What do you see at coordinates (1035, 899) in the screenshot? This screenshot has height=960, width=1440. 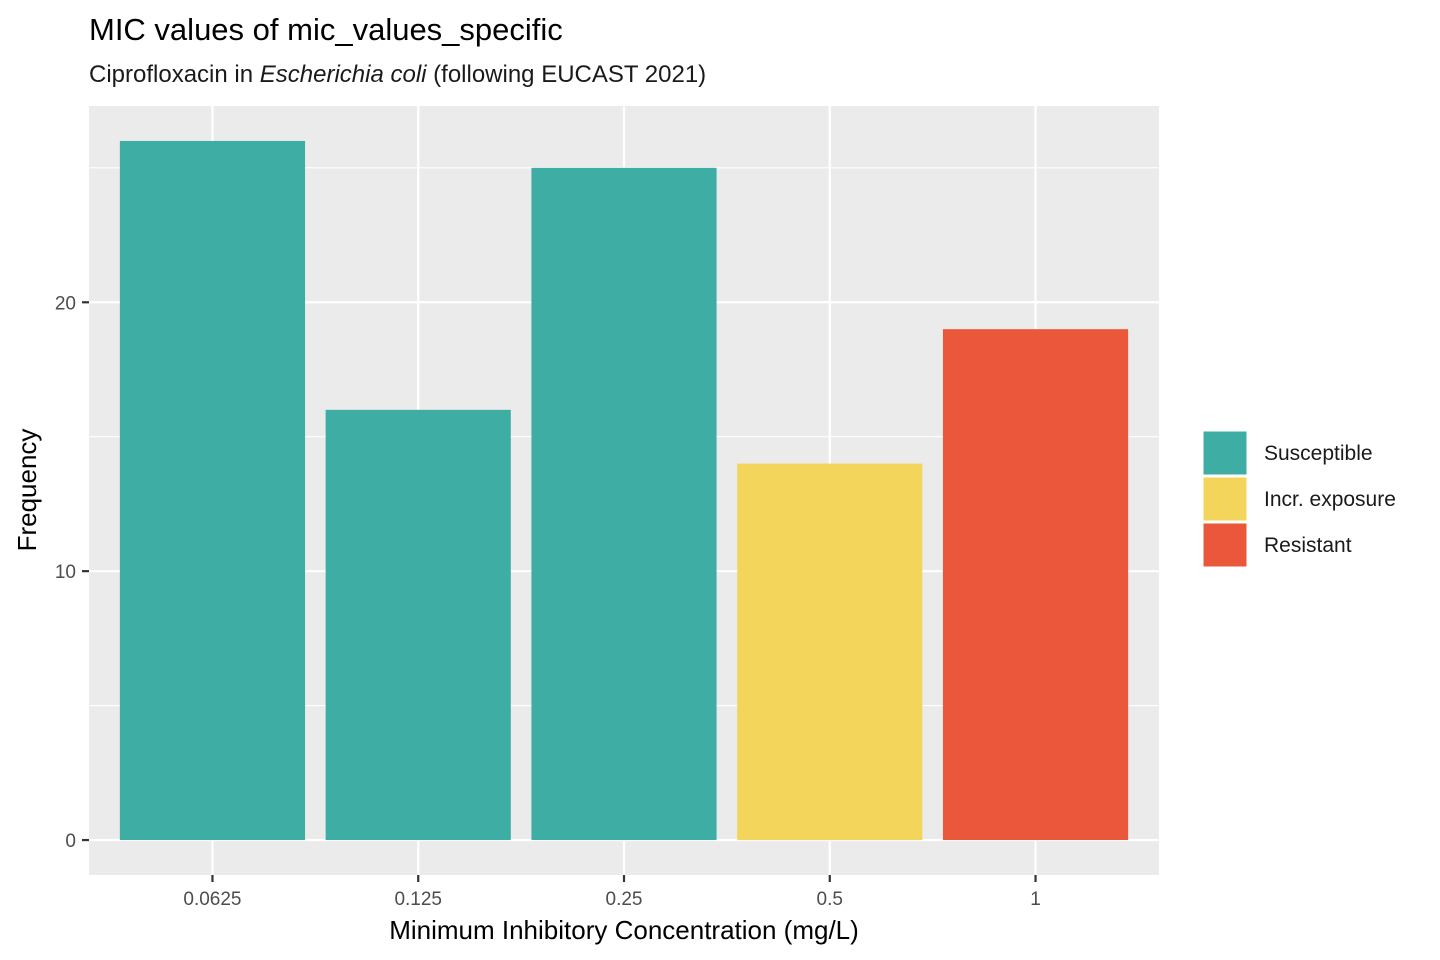 I see `x-tick-label: 1` at bounding box center [1035, 899].